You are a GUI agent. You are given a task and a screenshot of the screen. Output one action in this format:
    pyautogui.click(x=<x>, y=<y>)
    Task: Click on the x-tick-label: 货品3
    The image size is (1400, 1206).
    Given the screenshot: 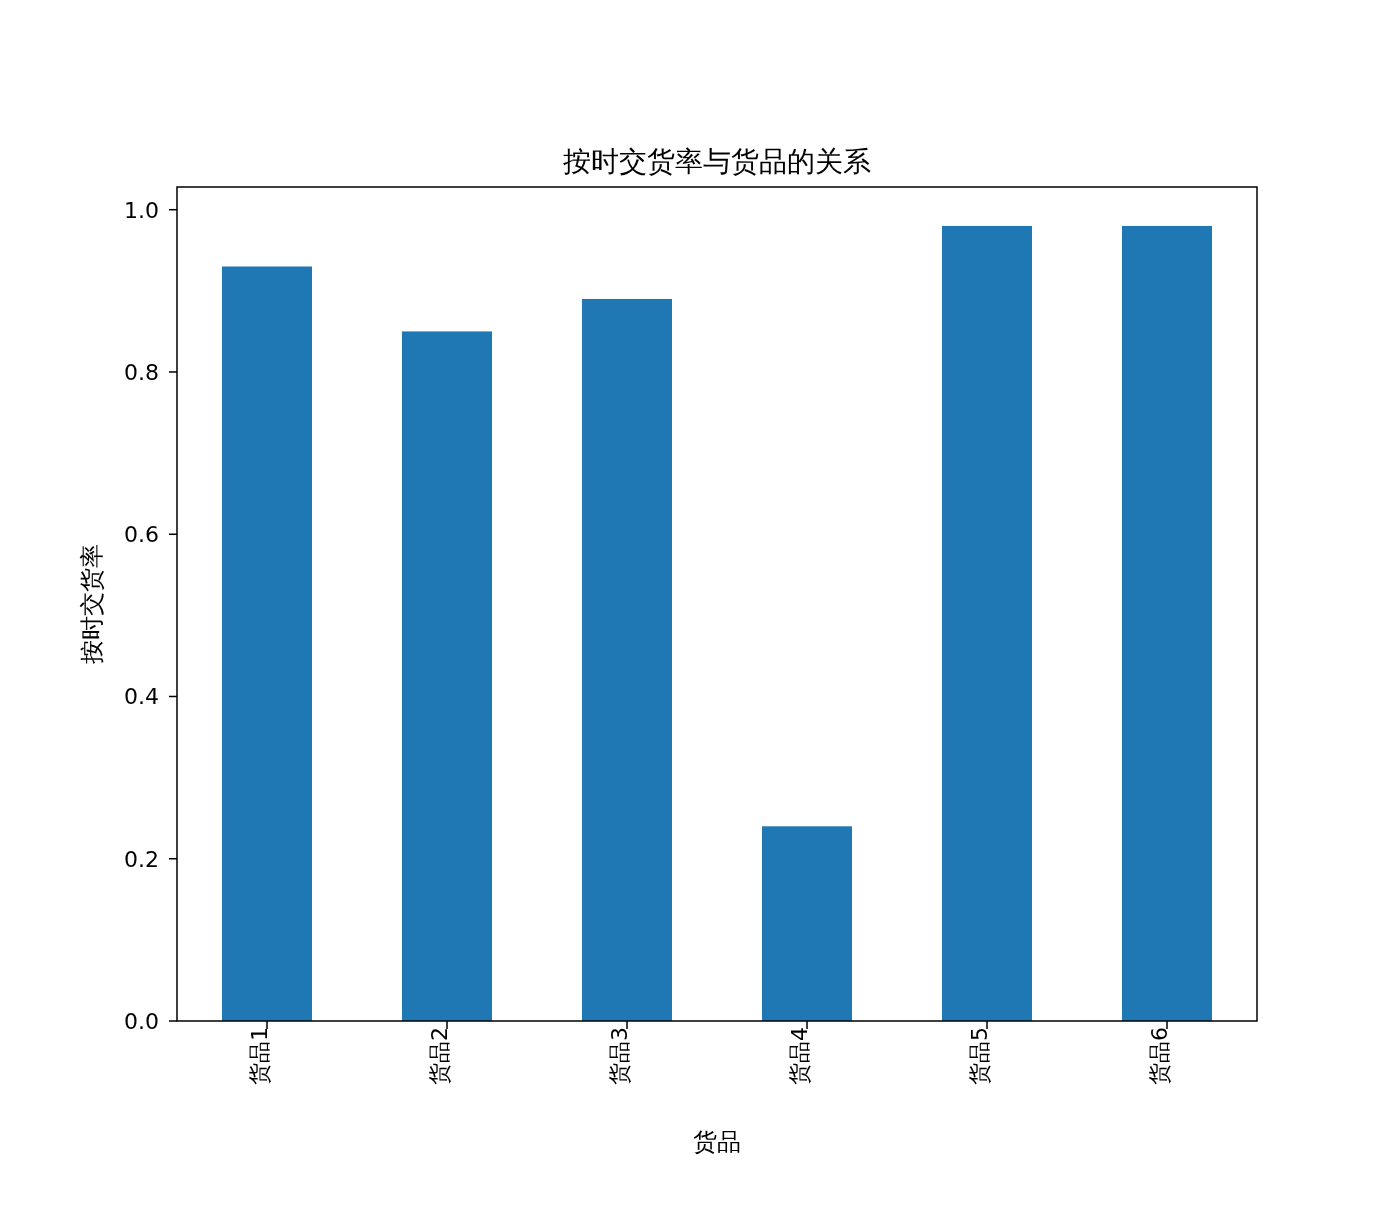 What is the action you would take?
    pyautogui.click(x=619, y=1056)
    